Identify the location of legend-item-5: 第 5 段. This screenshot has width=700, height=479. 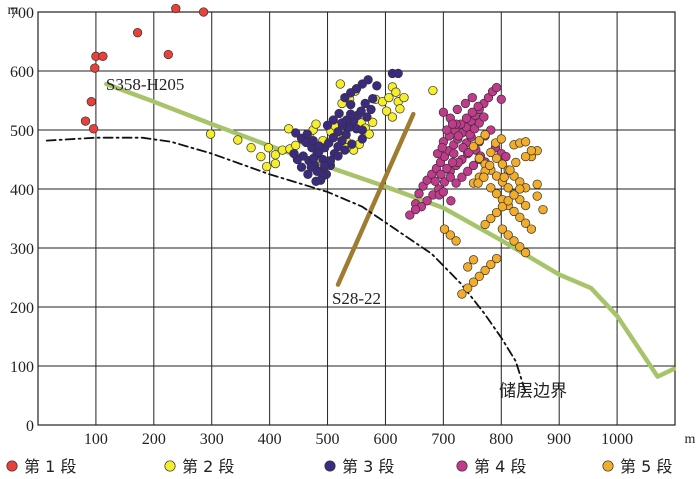
(637, 466).